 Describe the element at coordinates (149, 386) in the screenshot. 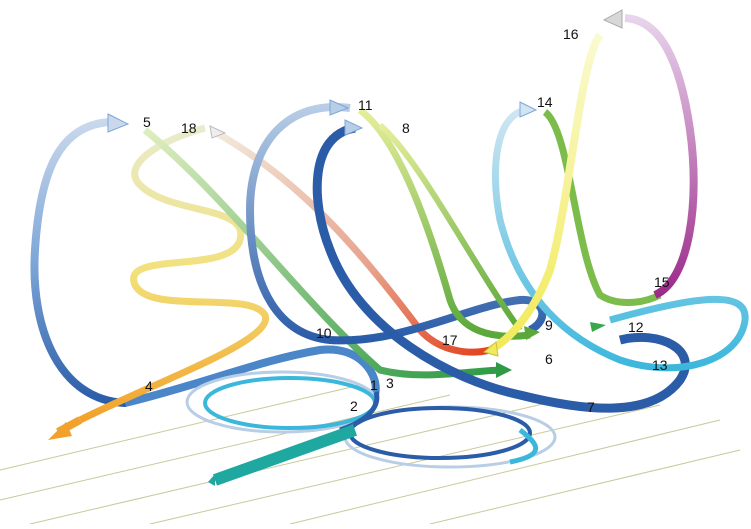

I see `label-4: 4` at that location.